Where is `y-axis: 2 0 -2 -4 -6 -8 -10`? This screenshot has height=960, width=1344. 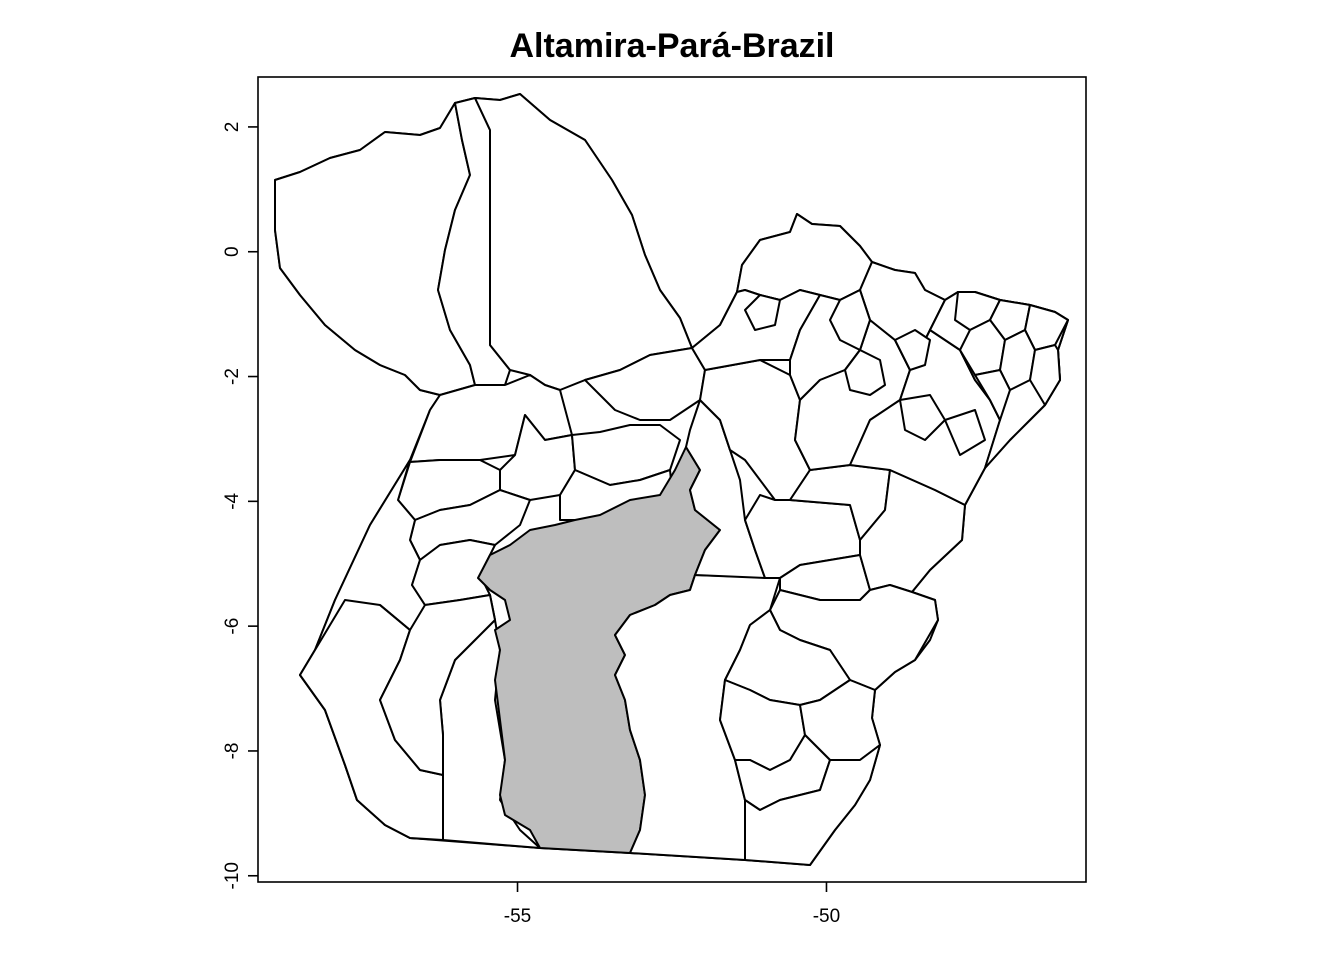
y-axis: 2 0 -2 -4 -6 -8 -10 is located at coordinates (240, 505).